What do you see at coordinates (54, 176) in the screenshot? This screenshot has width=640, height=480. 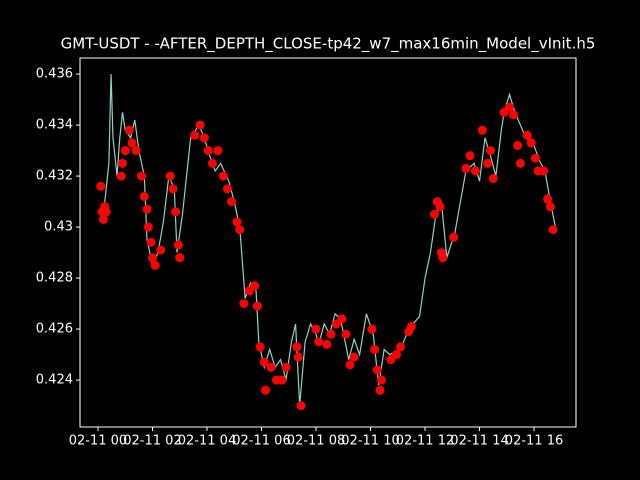 I see `y-tick-label: 0.432` at bounding box center [54, 176].